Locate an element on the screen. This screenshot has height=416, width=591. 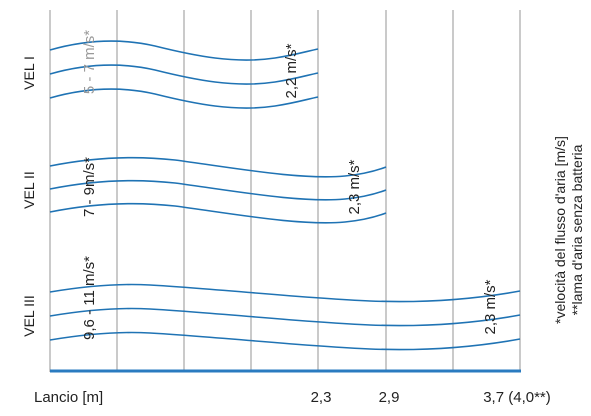
level-name-vel-2: VEL II is located at coordinates (29, 190).